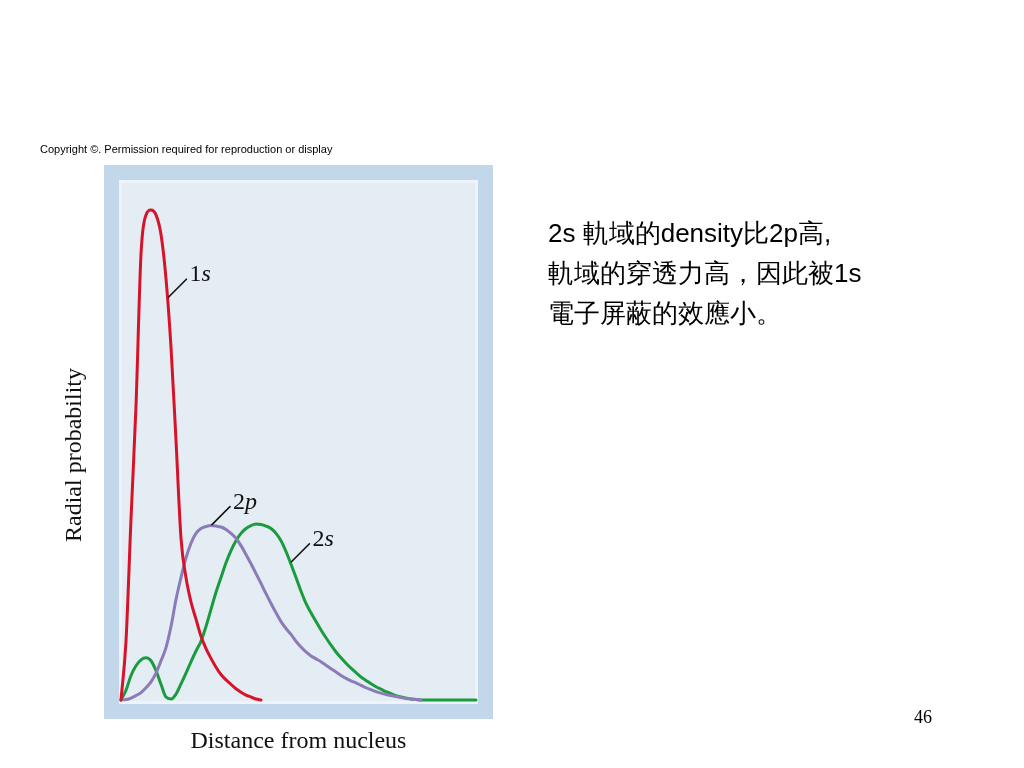 The height and width of the screenshot is (768, 1024). What do you see at coordinates (298, 740) in the screenshot?
I see `x-axis-title: Distance from nucleus` at bounding box center [298, 740].